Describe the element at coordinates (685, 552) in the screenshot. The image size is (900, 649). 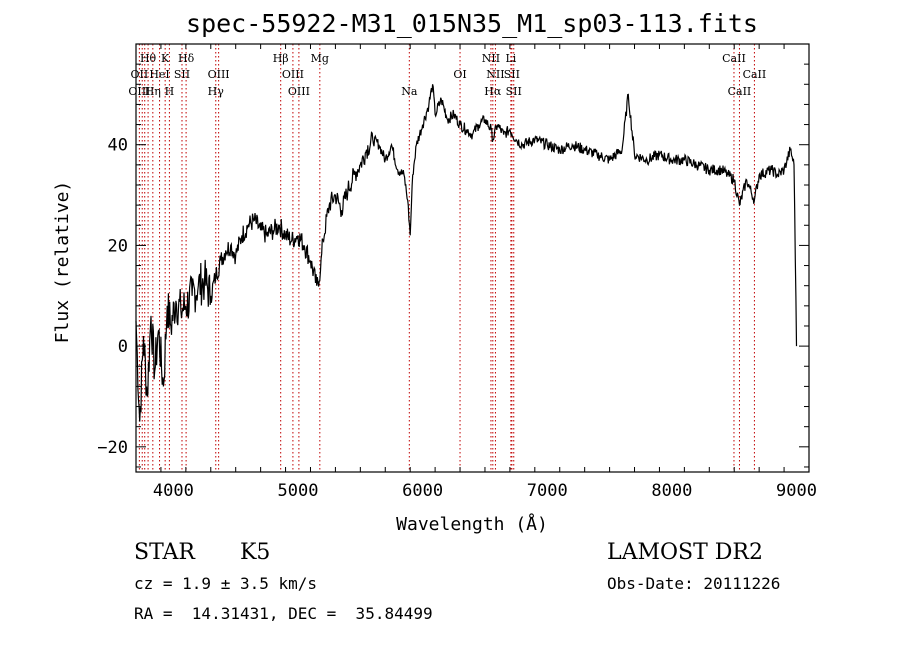
I see `survey-name: LAMOST DR2` at that location.